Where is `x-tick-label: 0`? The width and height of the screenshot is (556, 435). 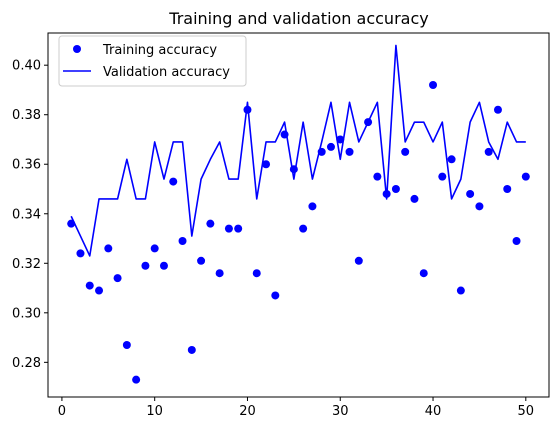 x-tick-label: 0 is located at coordinates (62, 411).